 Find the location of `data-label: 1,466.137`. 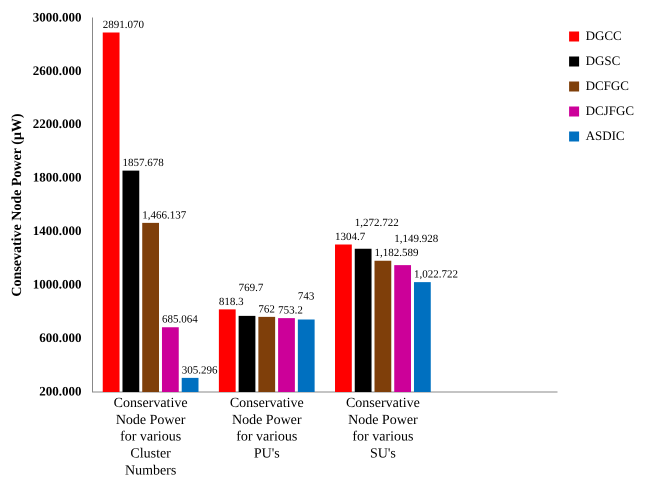

data-label: 1,466.137 is located at coordinates (164, 215).